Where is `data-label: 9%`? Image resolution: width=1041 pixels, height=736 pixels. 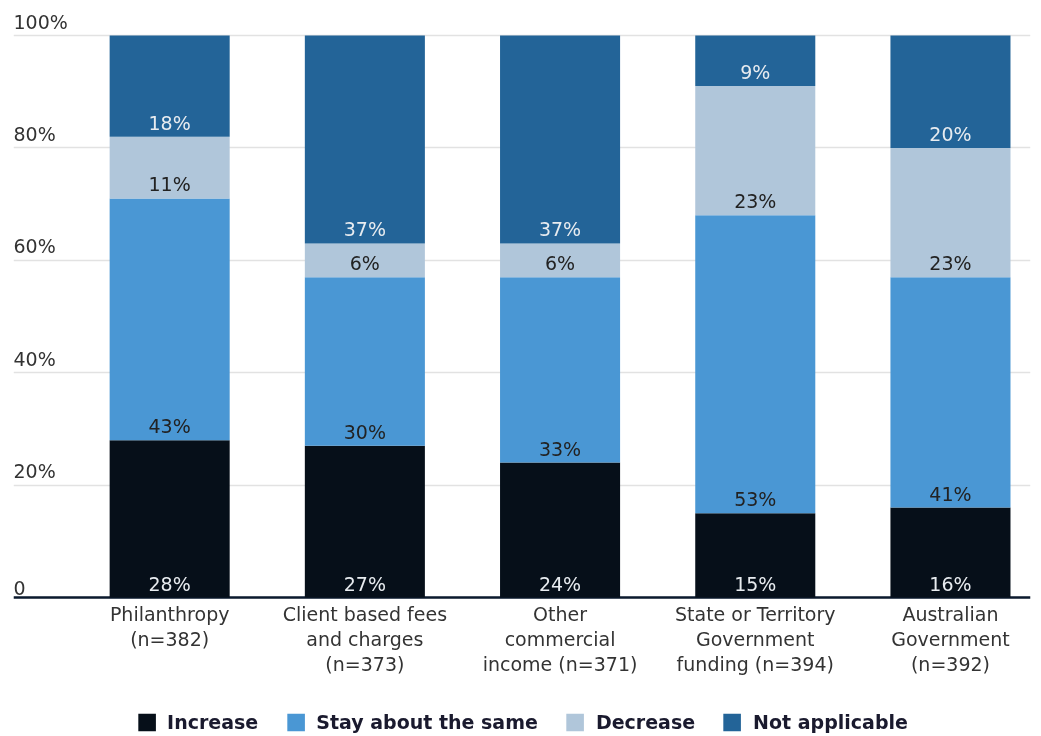
data-label: 9% is located at coordinates (755, 72).